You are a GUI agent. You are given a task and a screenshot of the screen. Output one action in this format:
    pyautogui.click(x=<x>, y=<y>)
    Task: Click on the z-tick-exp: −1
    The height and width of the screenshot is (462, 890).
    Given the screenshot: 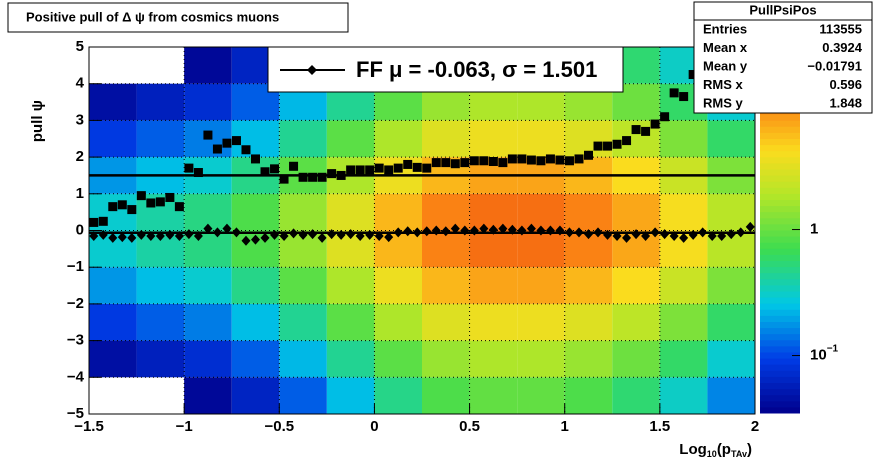 What is the action you would take?
    pyautogui.click(x=833, y=348)
    